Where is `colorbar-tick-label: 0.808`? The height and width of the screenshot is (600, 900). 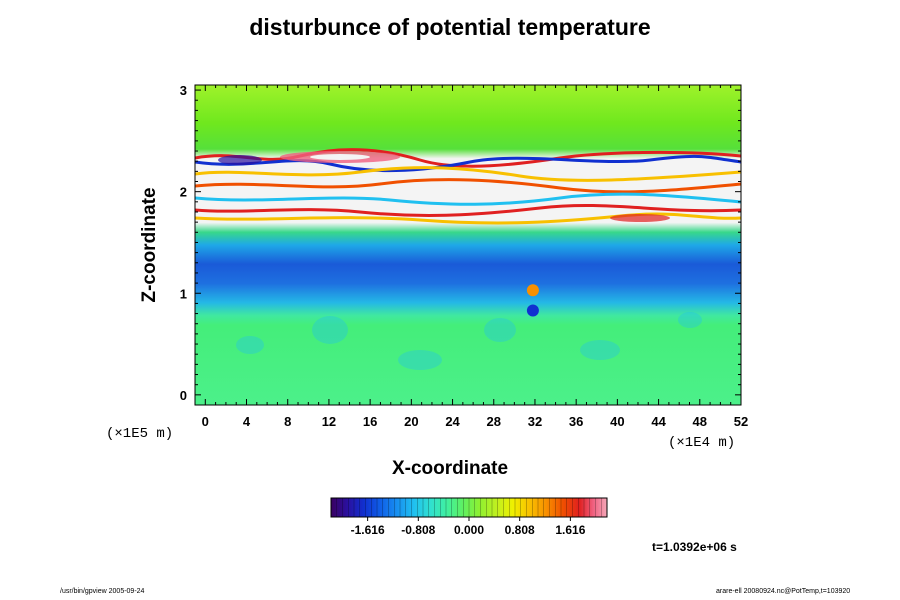
colorbar-tick-label: 0.808 is located at coordinates (520, 530).